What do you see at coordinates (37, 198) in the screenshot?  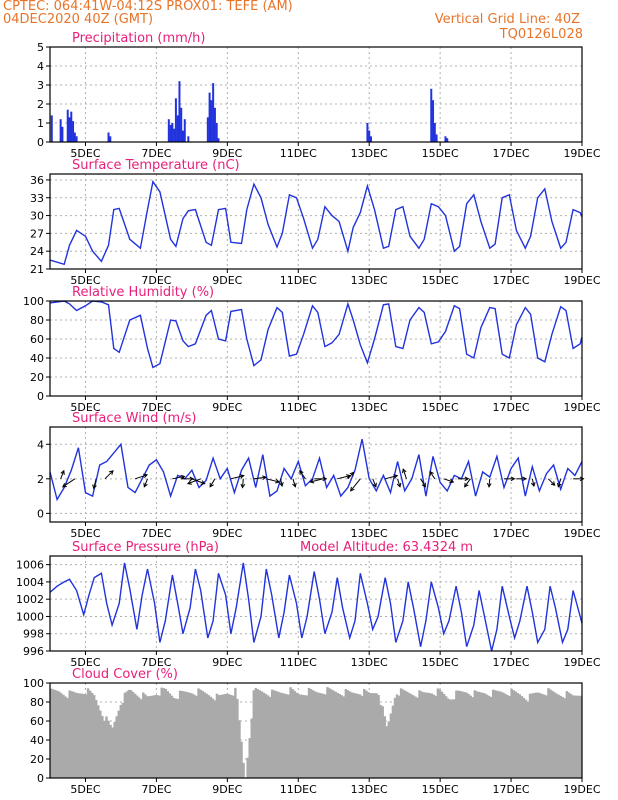 I see `y-tick-label: 33` at bounding box center [37, 198].